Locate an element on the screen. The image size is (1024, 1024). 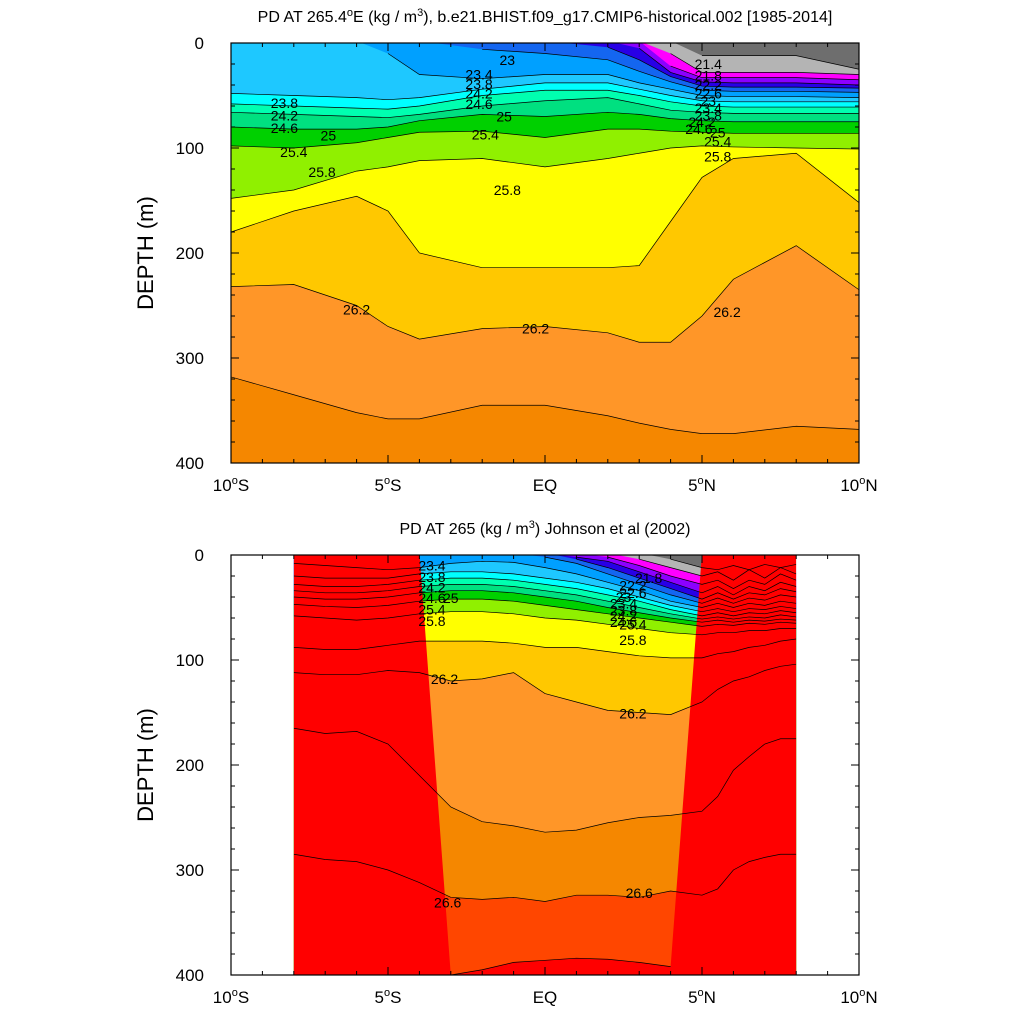
x-tick-label: 10oN is located at coordinates (858, 485).